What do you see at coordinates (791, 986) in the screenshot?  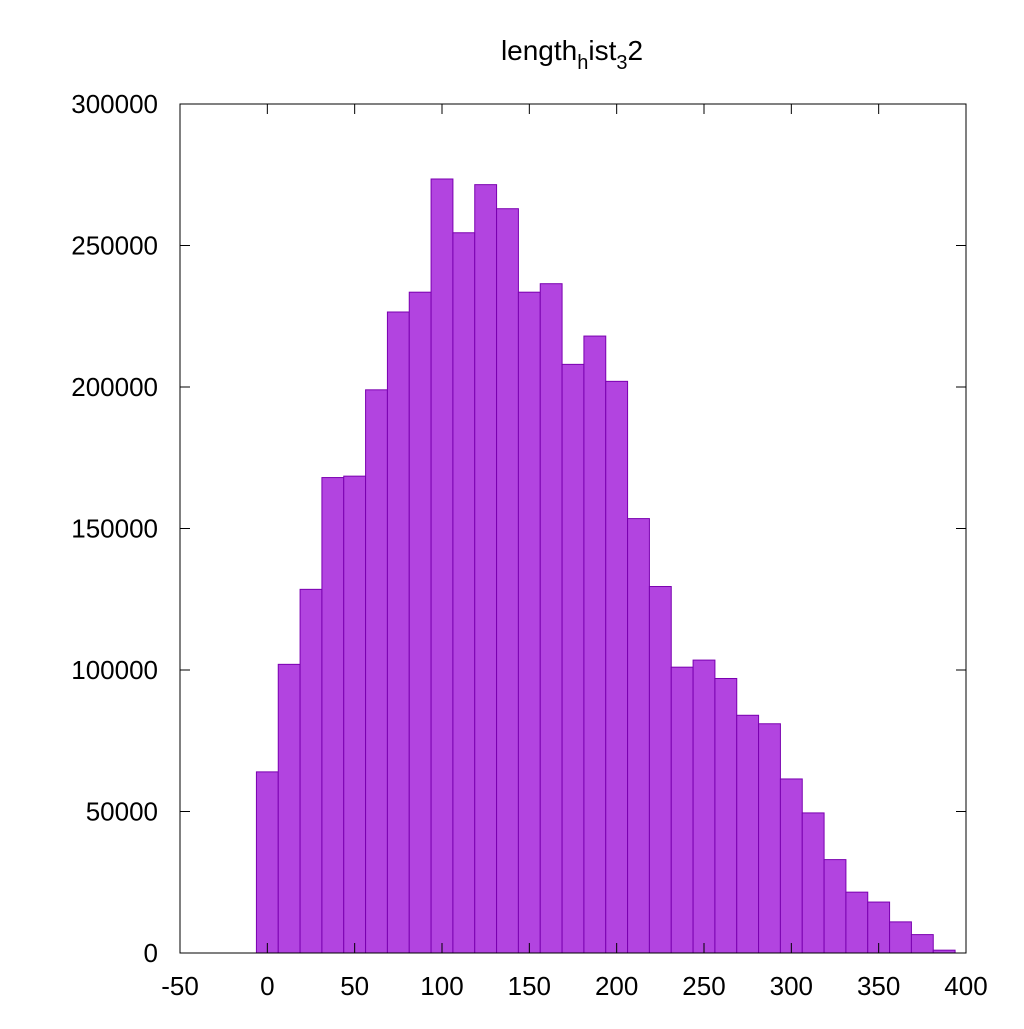 I see `x-tick-label: 300` at bounding box center [791, 986].